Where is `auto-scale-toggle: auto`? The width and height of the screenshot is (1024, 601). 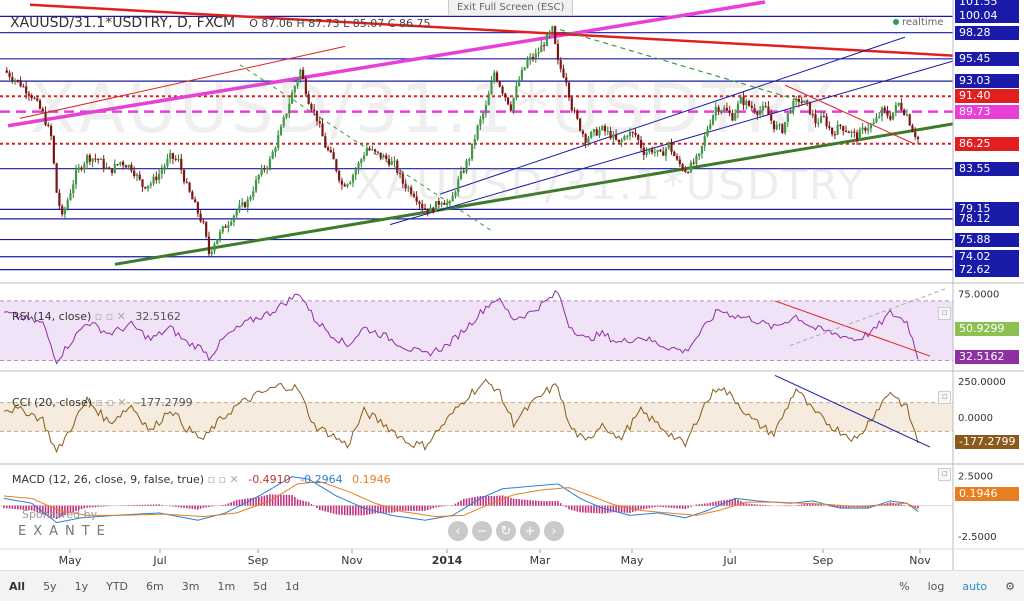
auto-scale-toggle: auto is located at coordinates (975, 586).